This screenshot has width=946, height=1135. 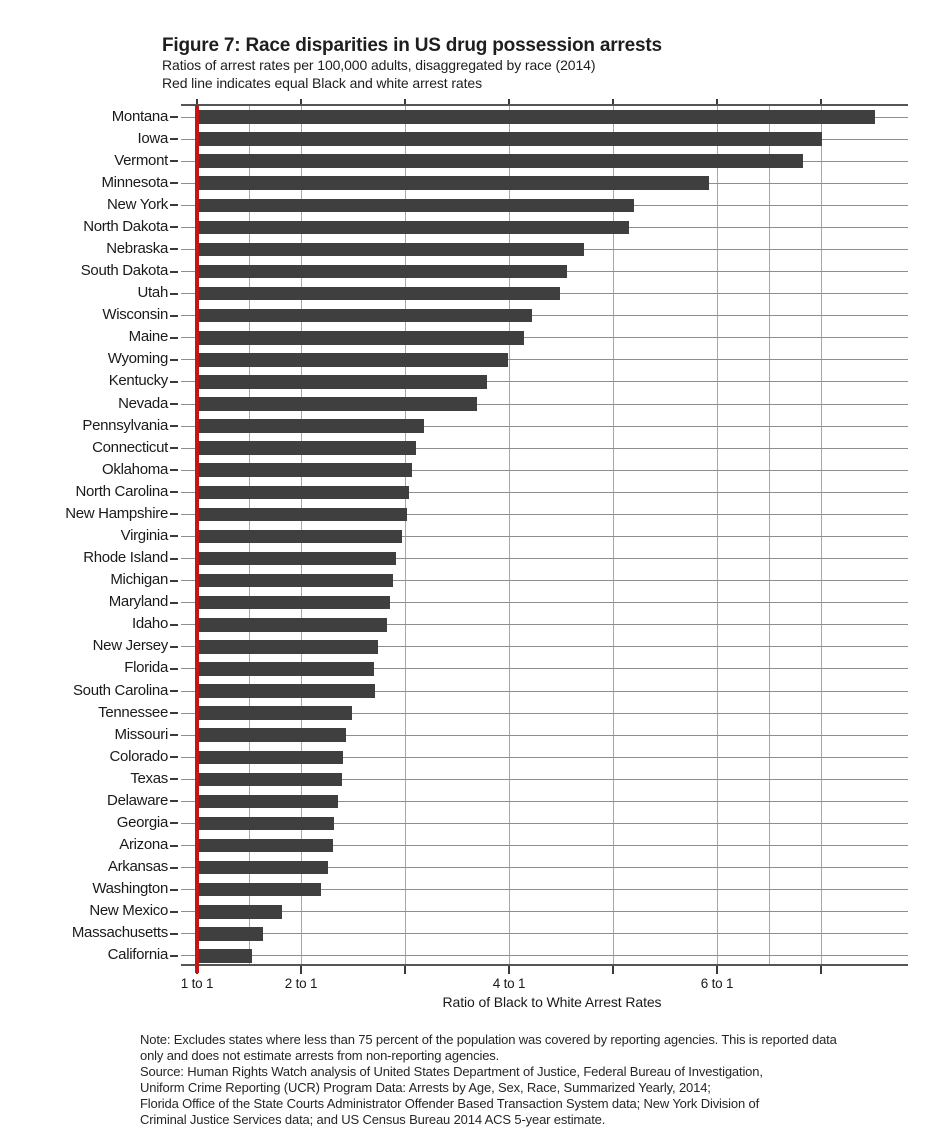 What do you see at coordinates (135, 315) in the screenshot?
I see `state-label: Wisconsin` at bounding box center [135, 315].